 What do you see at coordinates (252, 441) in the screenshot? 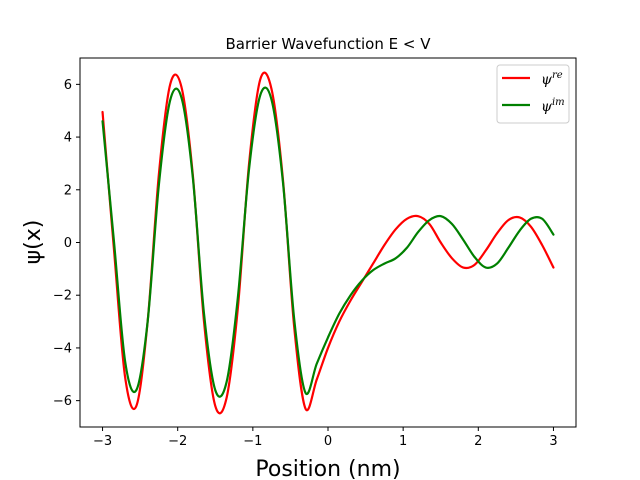
I see `x-tick-label: −1` at bounding box center [252, 441].